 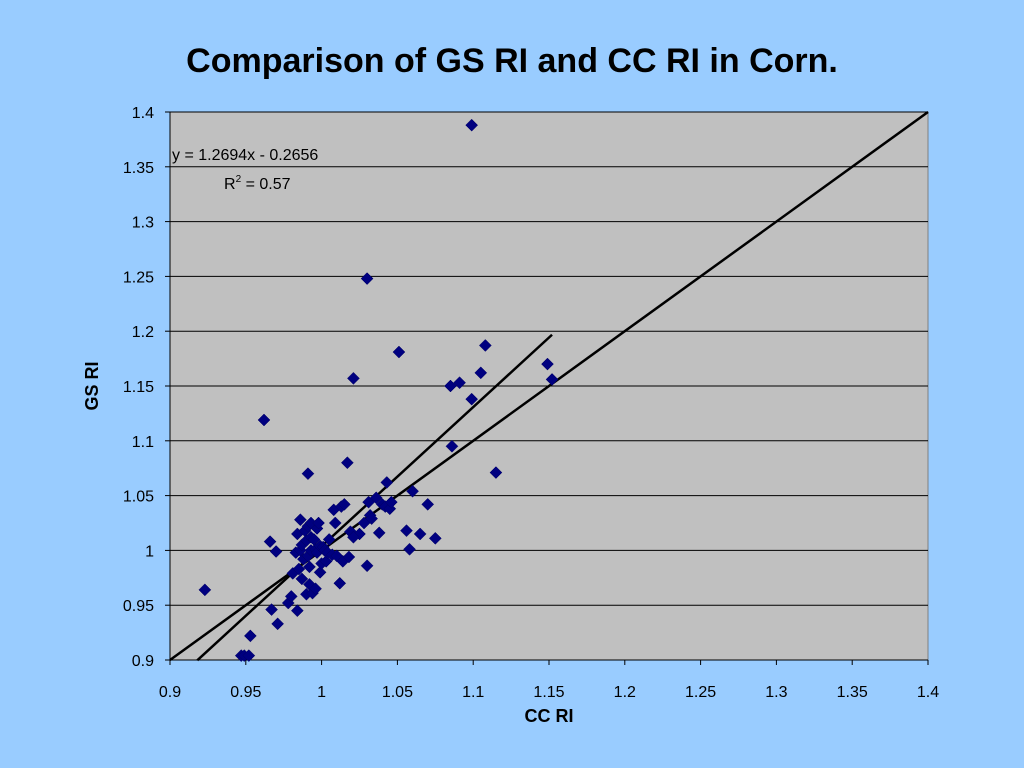 I want to click on r-squared-prefix: R, so click(x=230, y=184).